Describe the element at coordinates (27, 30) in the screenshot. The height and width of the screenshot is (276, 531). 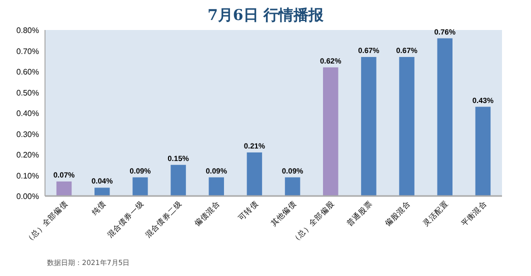
I see `y-tick-label: 0.80%` at that location.